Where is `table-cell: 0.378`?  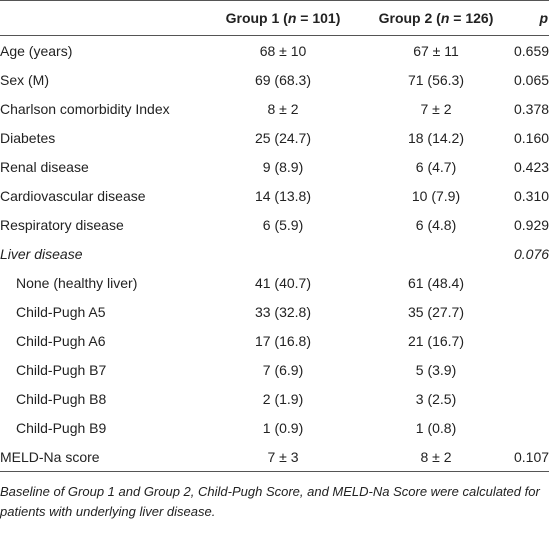
table-cell: 0.378 is located at coordinates (531, 108).